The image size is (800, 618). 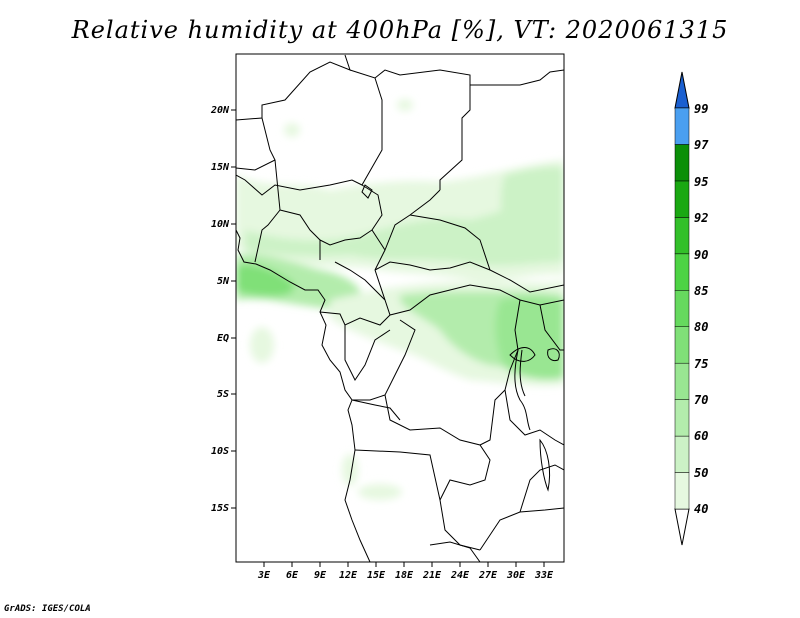 What do you see at coordinates (516, 575) in the screenshot?
I see `lon-tick-label: 30E` at bounding box center [516, 575].